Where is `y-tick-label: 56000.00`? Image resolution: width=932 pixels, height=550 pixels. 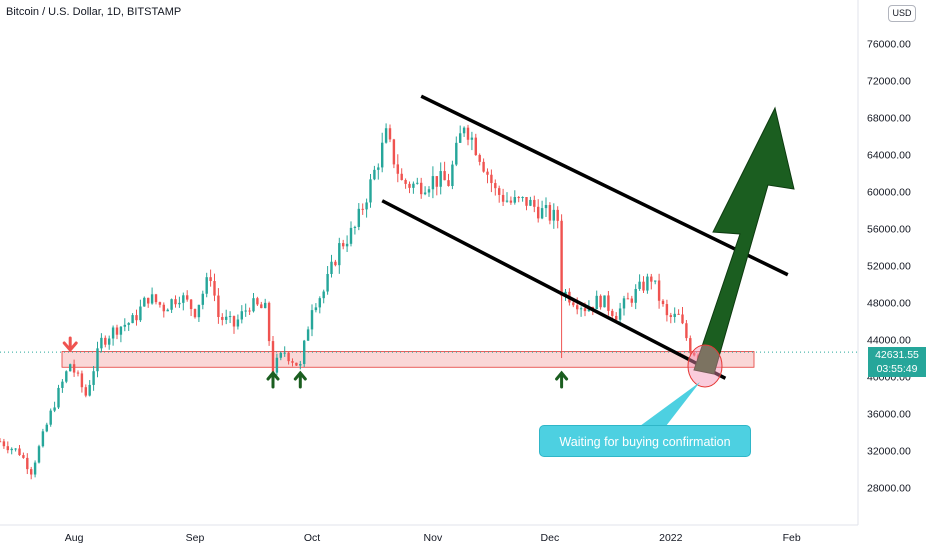
y-tick-label: 56000.00 is located at coordinates (889, 230).